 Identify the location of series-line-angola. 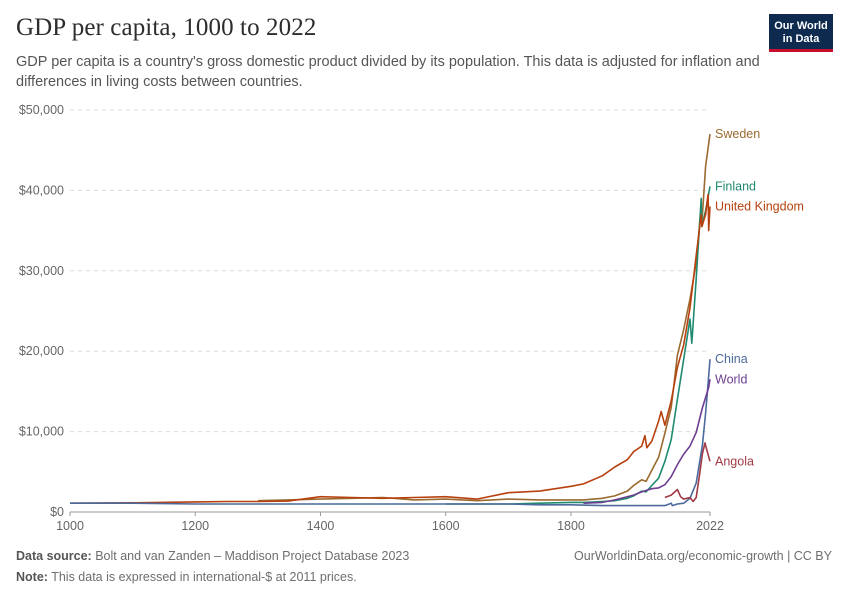
(687, 472).